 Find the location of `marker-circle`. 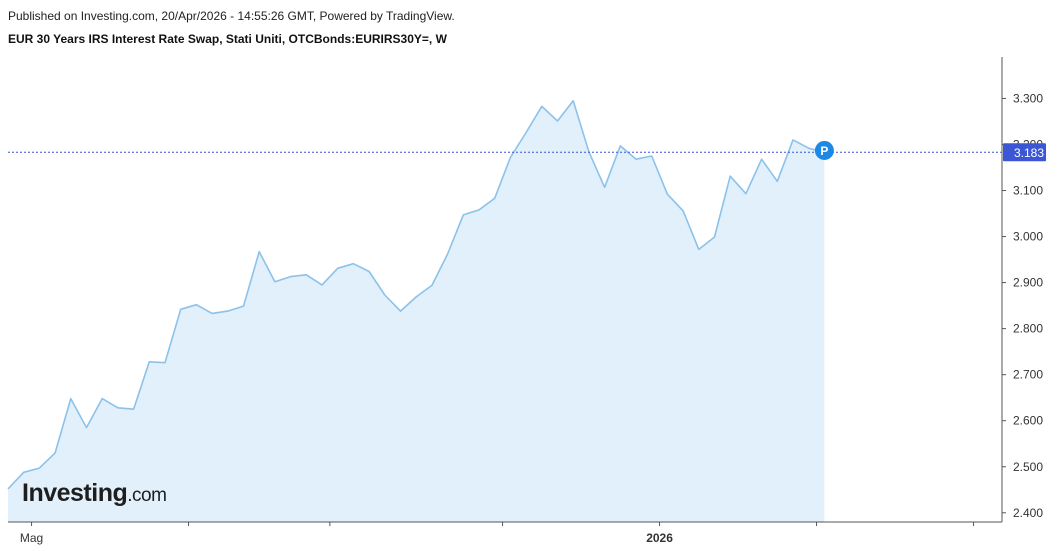

marker-circle is located at coordinates (824, 150).